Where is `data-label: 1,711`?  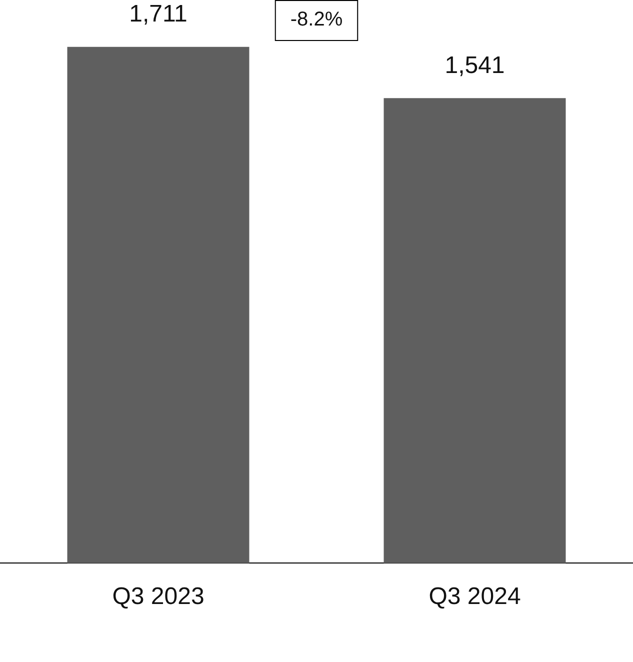 data-label: 1,711 is located at coordinates (158, 14).